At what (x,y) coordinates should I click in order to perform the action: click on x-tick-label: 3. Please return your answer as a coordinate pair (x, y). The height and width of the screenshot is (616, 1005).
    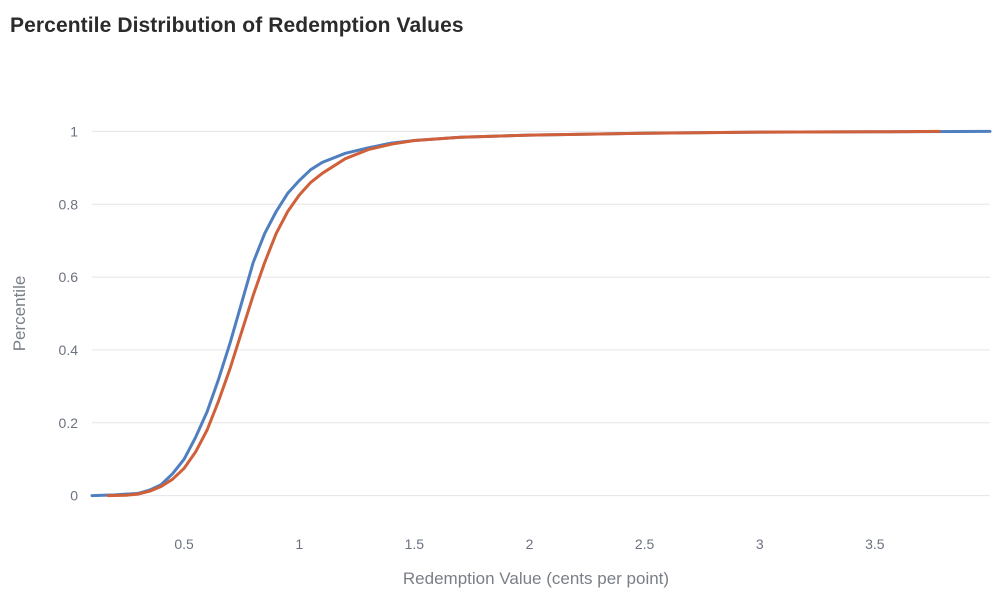
    Looking at the image, I should click on (760, 544).